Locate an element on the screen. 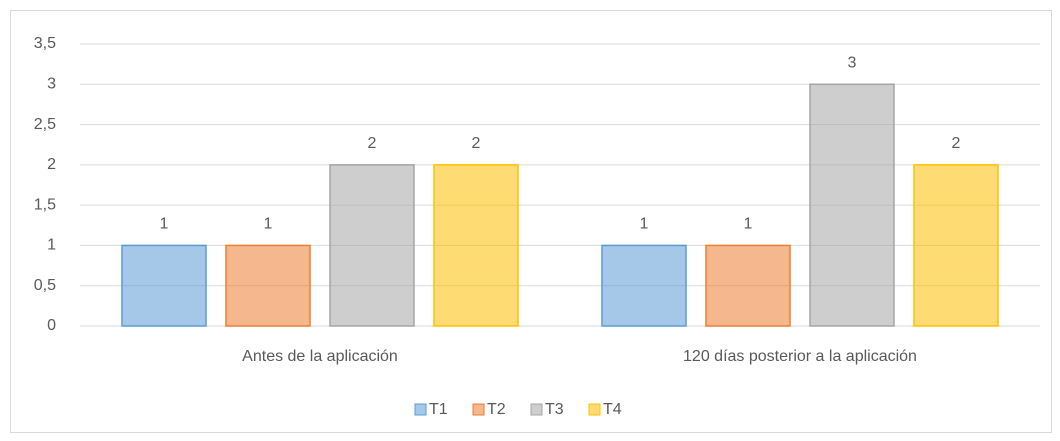 The width and height of the screenshot is (1060, 441). x-tick-label: 120 días posterior a la aplicación is located at coordinates (800, 356).